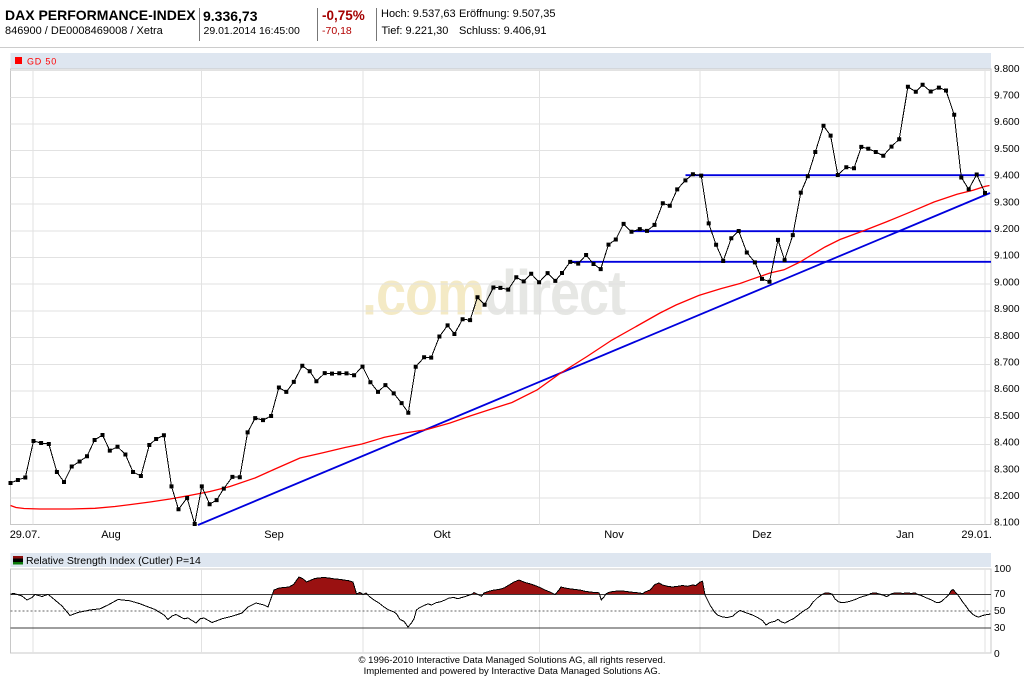  I want to click on svg-text: 0, so click(997, 654).